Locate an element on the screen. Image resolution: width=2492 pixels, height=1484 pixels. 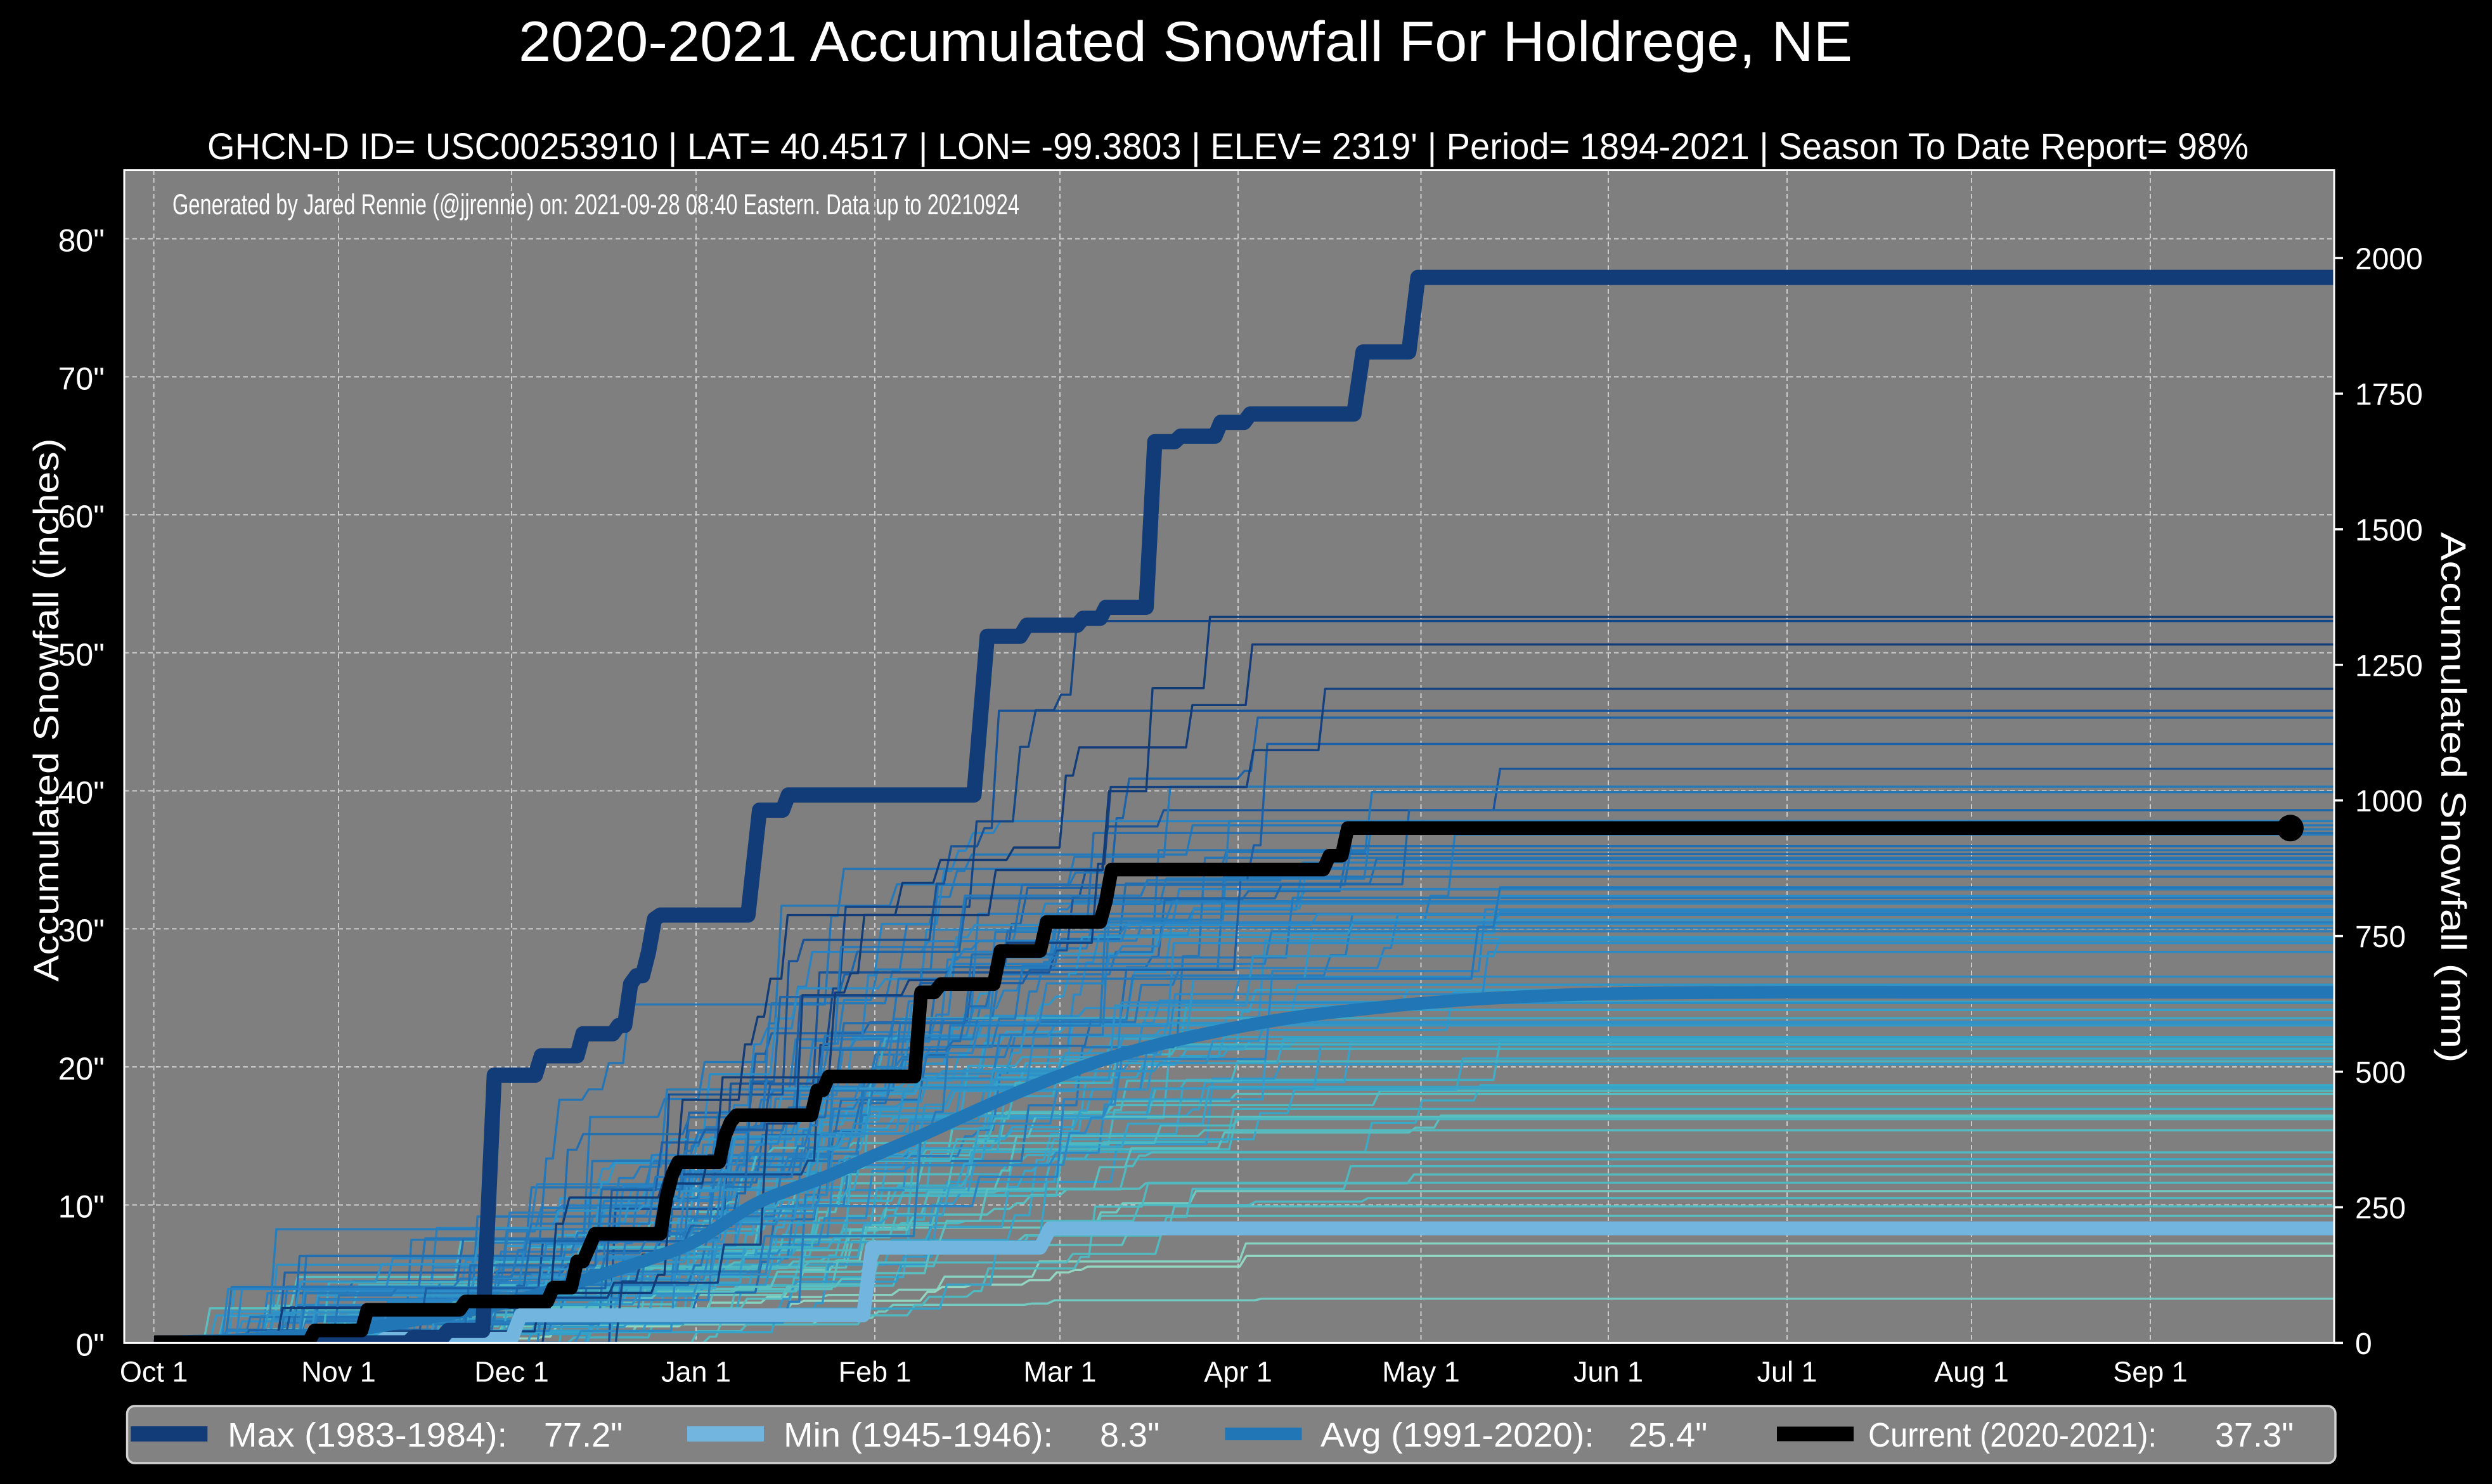
svg-text: 750 is located at coordinates (2380, 937).